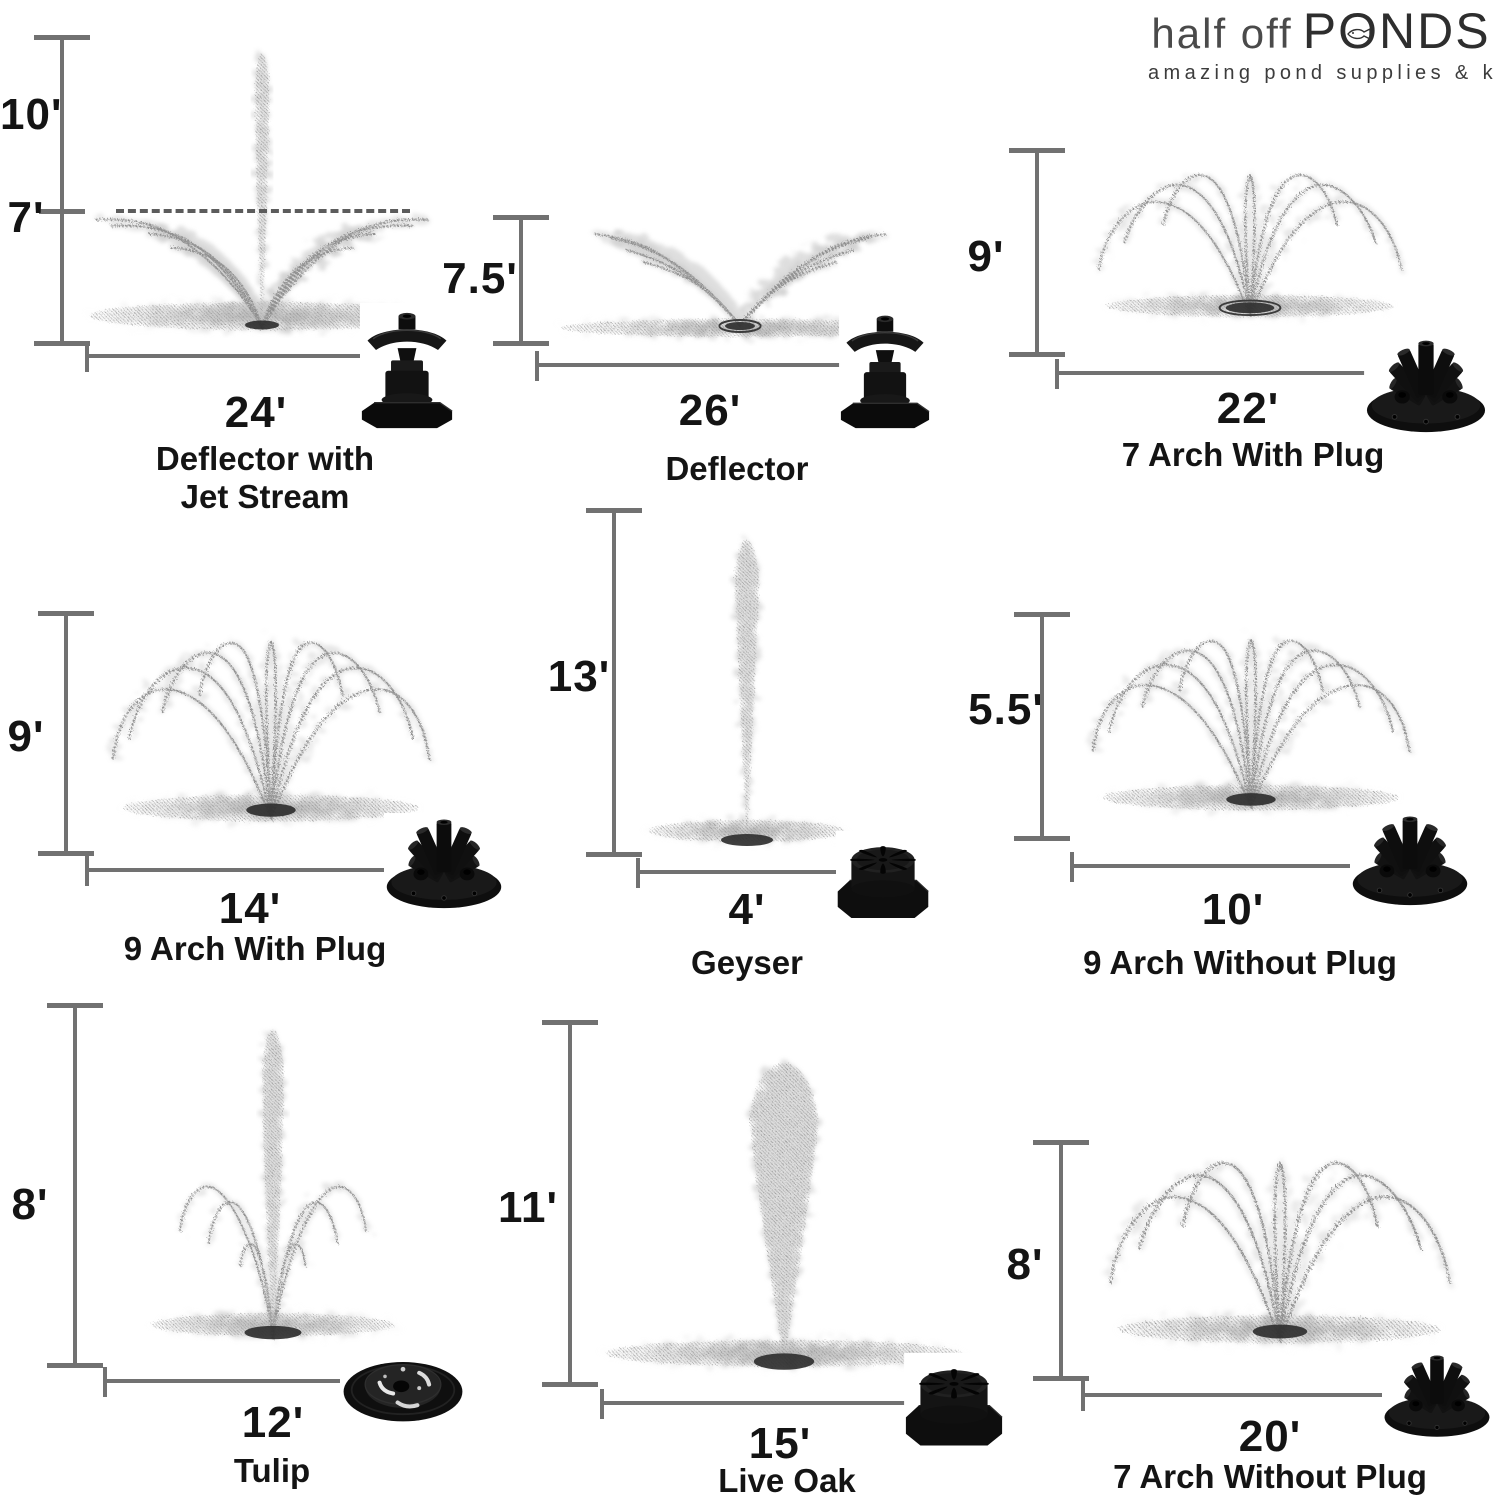  What do you see at coordinates (1233, 909) in the screenshot?
I see `width-label: 10'` at bounding box center [1233, 909].